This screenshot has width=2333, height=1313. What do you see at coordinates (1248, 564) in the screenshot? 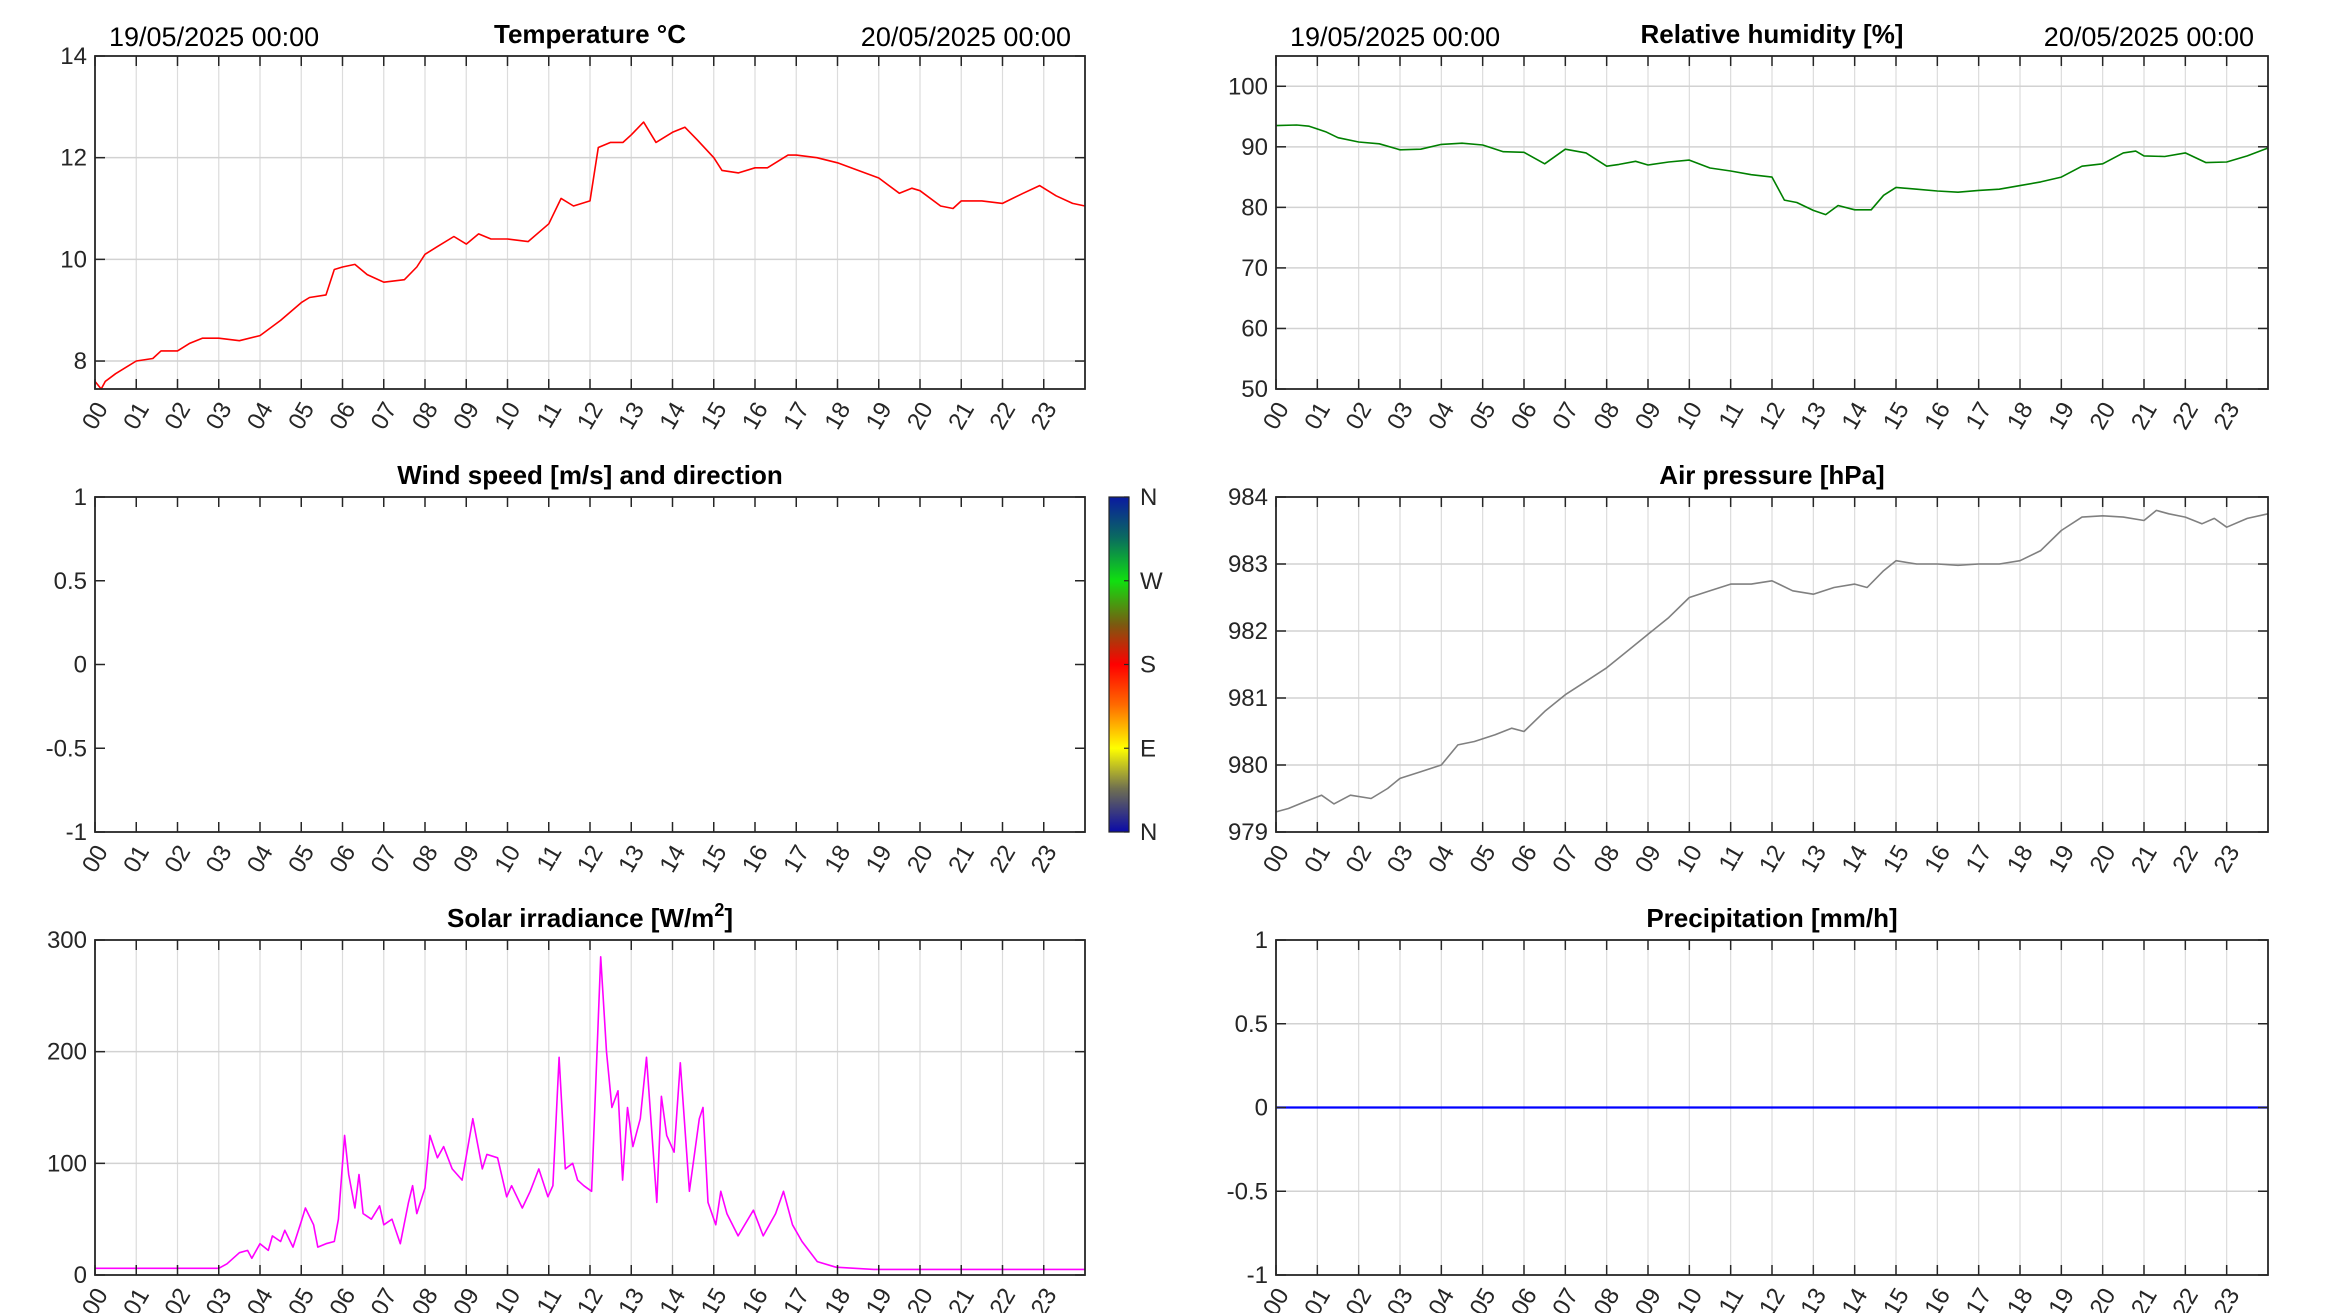
I see `y-tick-label: 983` at bounding box center [1248, 564].